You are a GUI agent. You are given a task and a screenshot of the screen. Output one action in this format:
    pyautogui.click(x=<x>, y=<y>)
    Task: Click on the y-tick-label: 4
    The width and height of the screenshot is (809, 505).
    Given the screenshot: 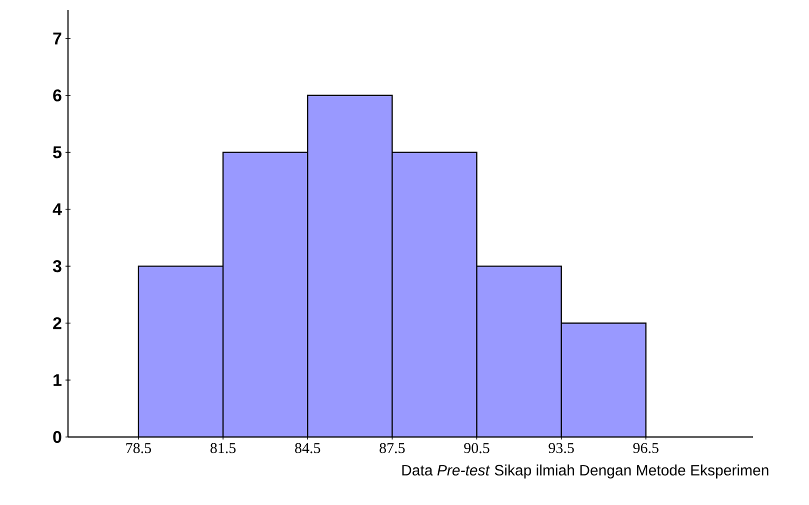 What is the action you would take?
    pyautogui.click(x=57, y=209)
    